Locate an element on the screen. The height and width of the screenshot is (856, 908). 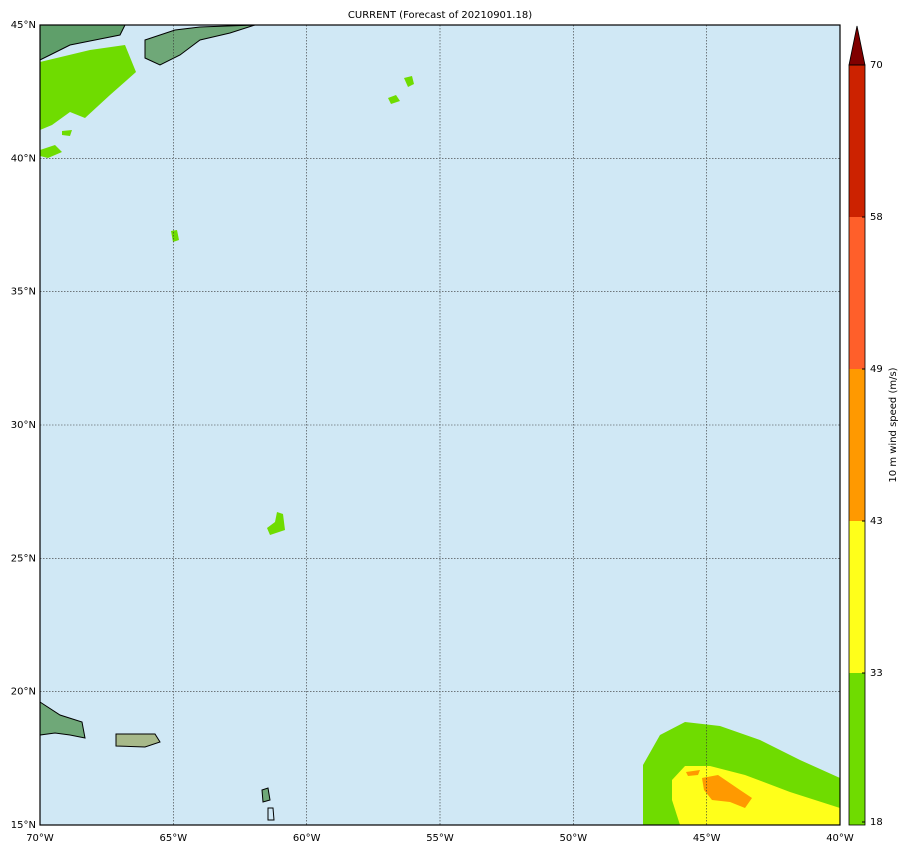
y-tick-label: 20°N is located at coordinates (23, 692).